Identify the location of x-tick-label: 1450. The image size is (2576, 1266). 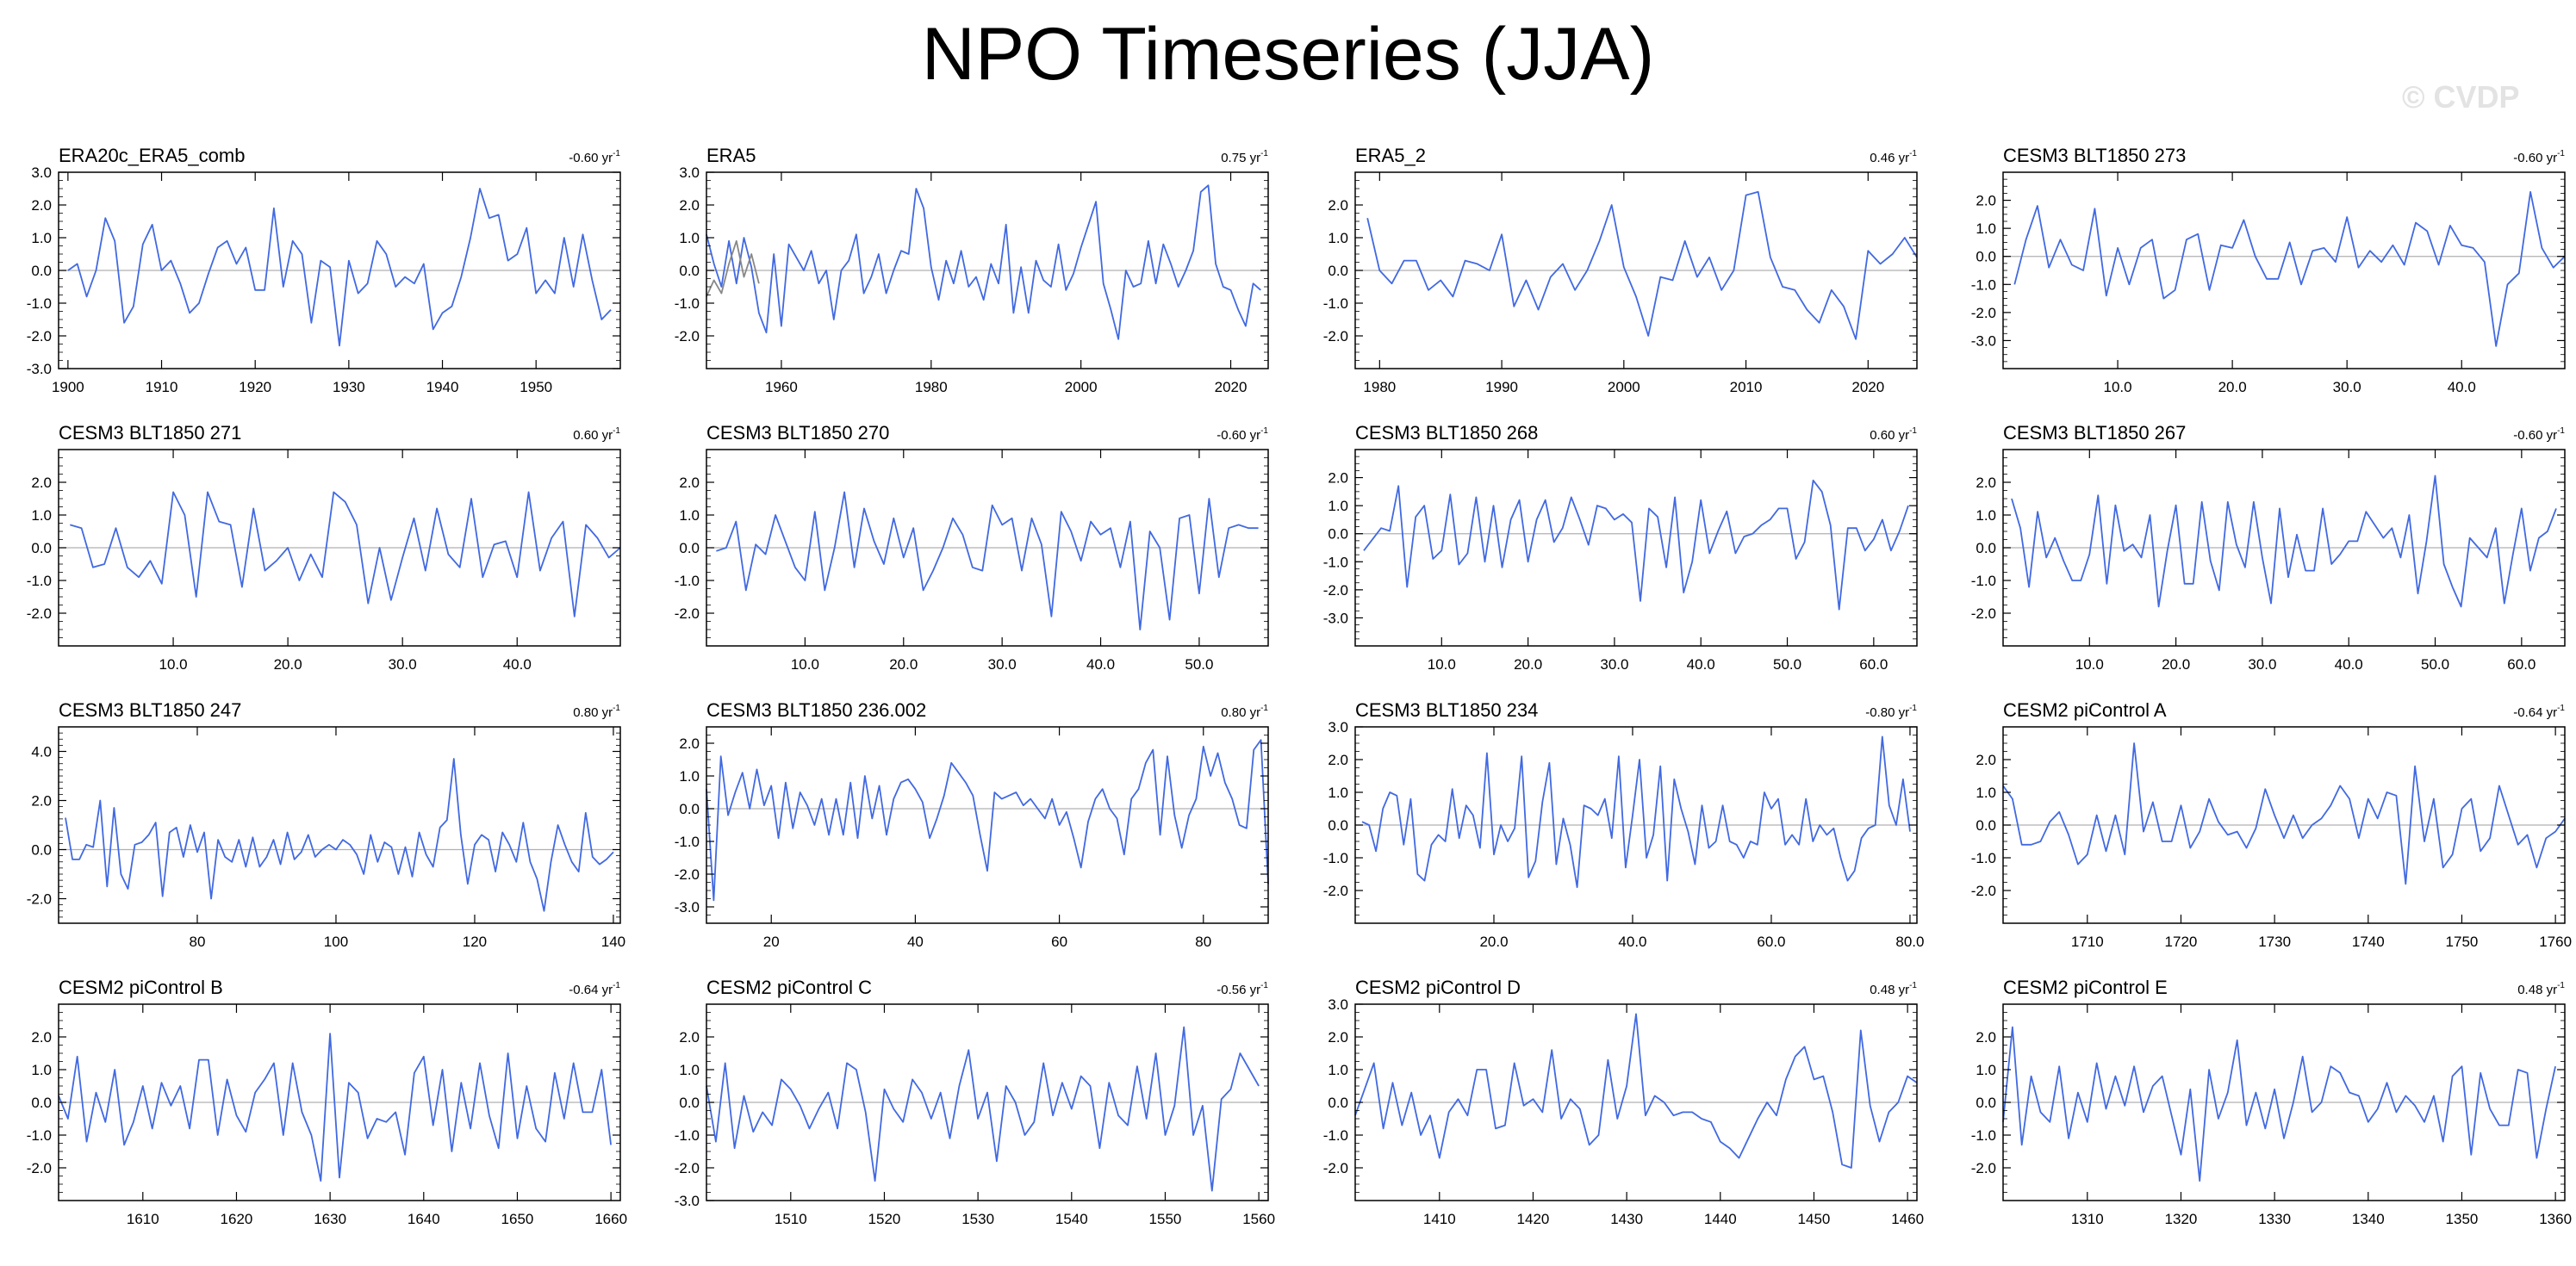
(1815, 1219).